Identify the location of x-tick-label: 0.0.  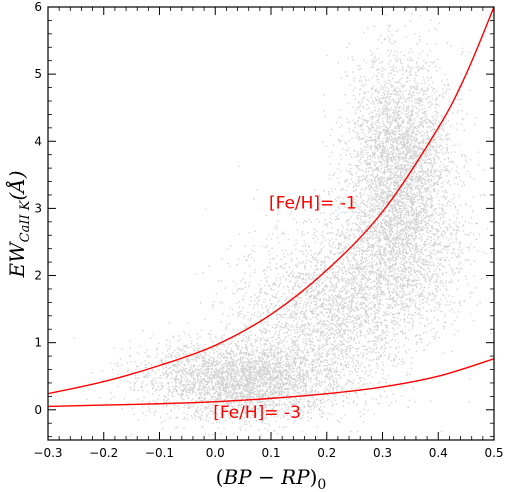
(215, 453).